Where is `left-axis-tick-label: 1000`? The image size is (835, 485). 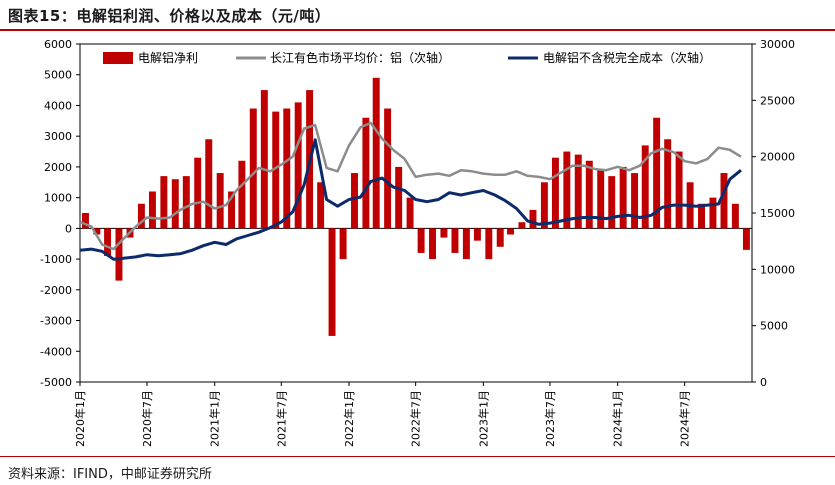 left-axis-tick-label: 1000 is located at coordinates (58, 198).